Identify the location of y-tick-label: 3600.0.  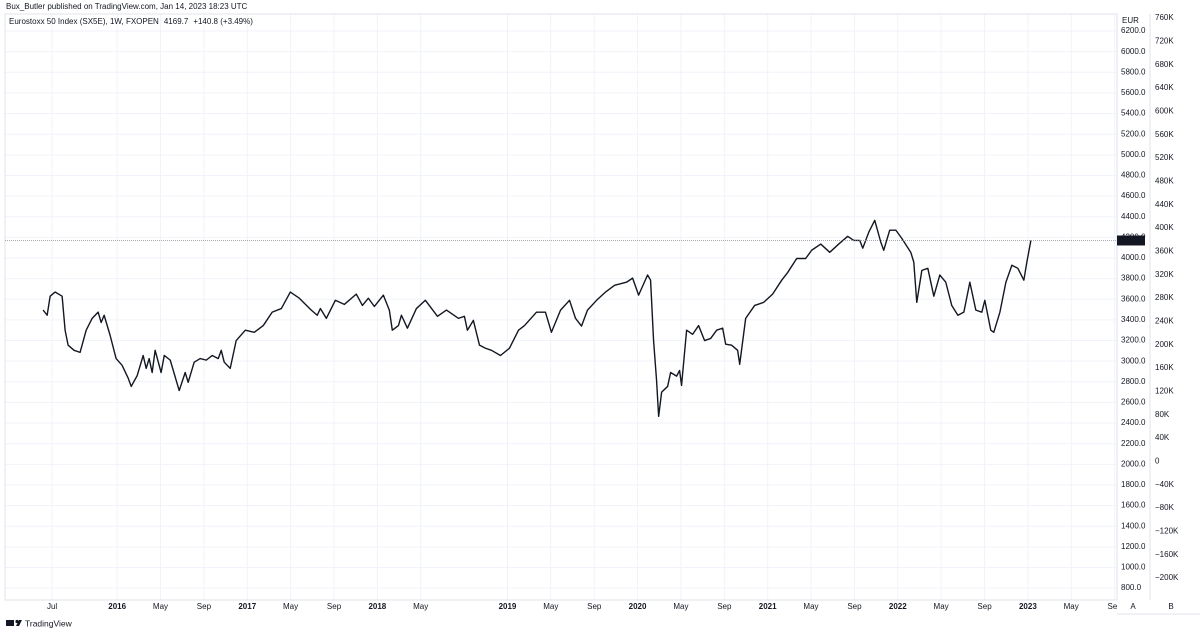
(1133, 298).